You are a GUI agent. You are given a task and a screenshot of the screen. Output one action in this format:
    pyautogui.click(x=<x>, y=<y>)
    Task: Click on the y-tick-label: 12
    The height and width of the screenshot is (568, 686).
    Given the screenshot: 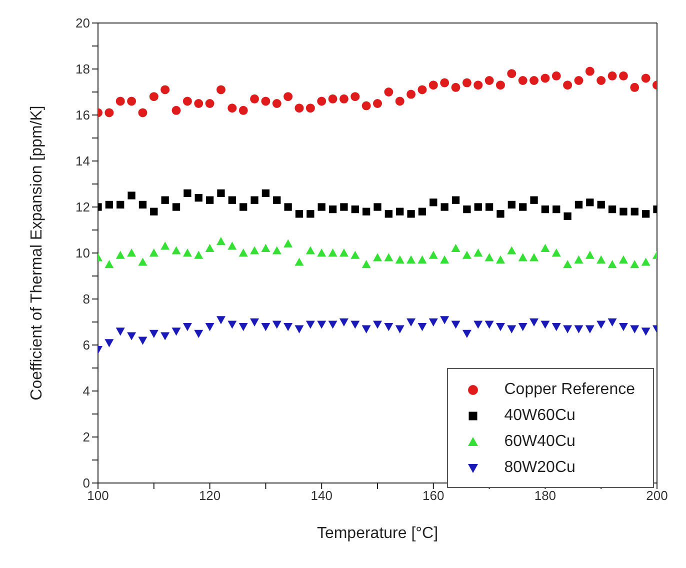 What is the action you would take?
    pyautogui.click(x=83, y=207)
    